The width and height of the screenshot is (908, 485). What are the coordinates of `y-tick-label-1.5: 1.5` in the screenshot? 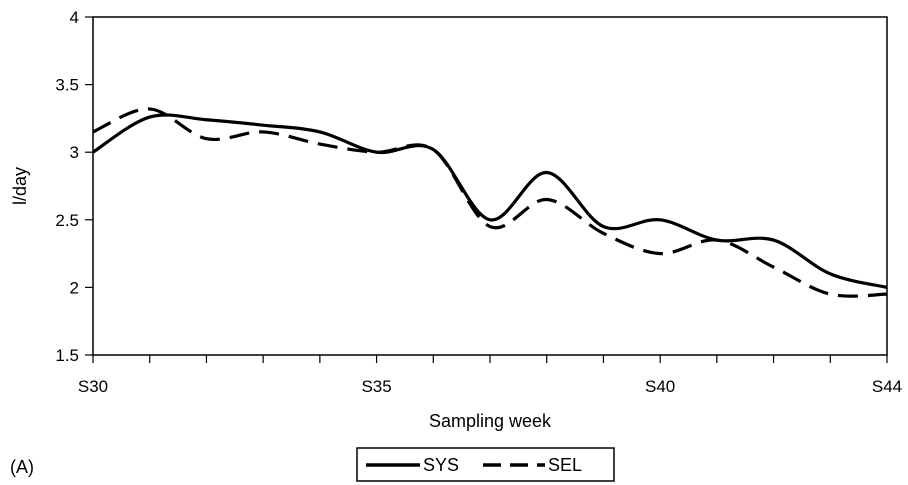 It's located at (67, 355).